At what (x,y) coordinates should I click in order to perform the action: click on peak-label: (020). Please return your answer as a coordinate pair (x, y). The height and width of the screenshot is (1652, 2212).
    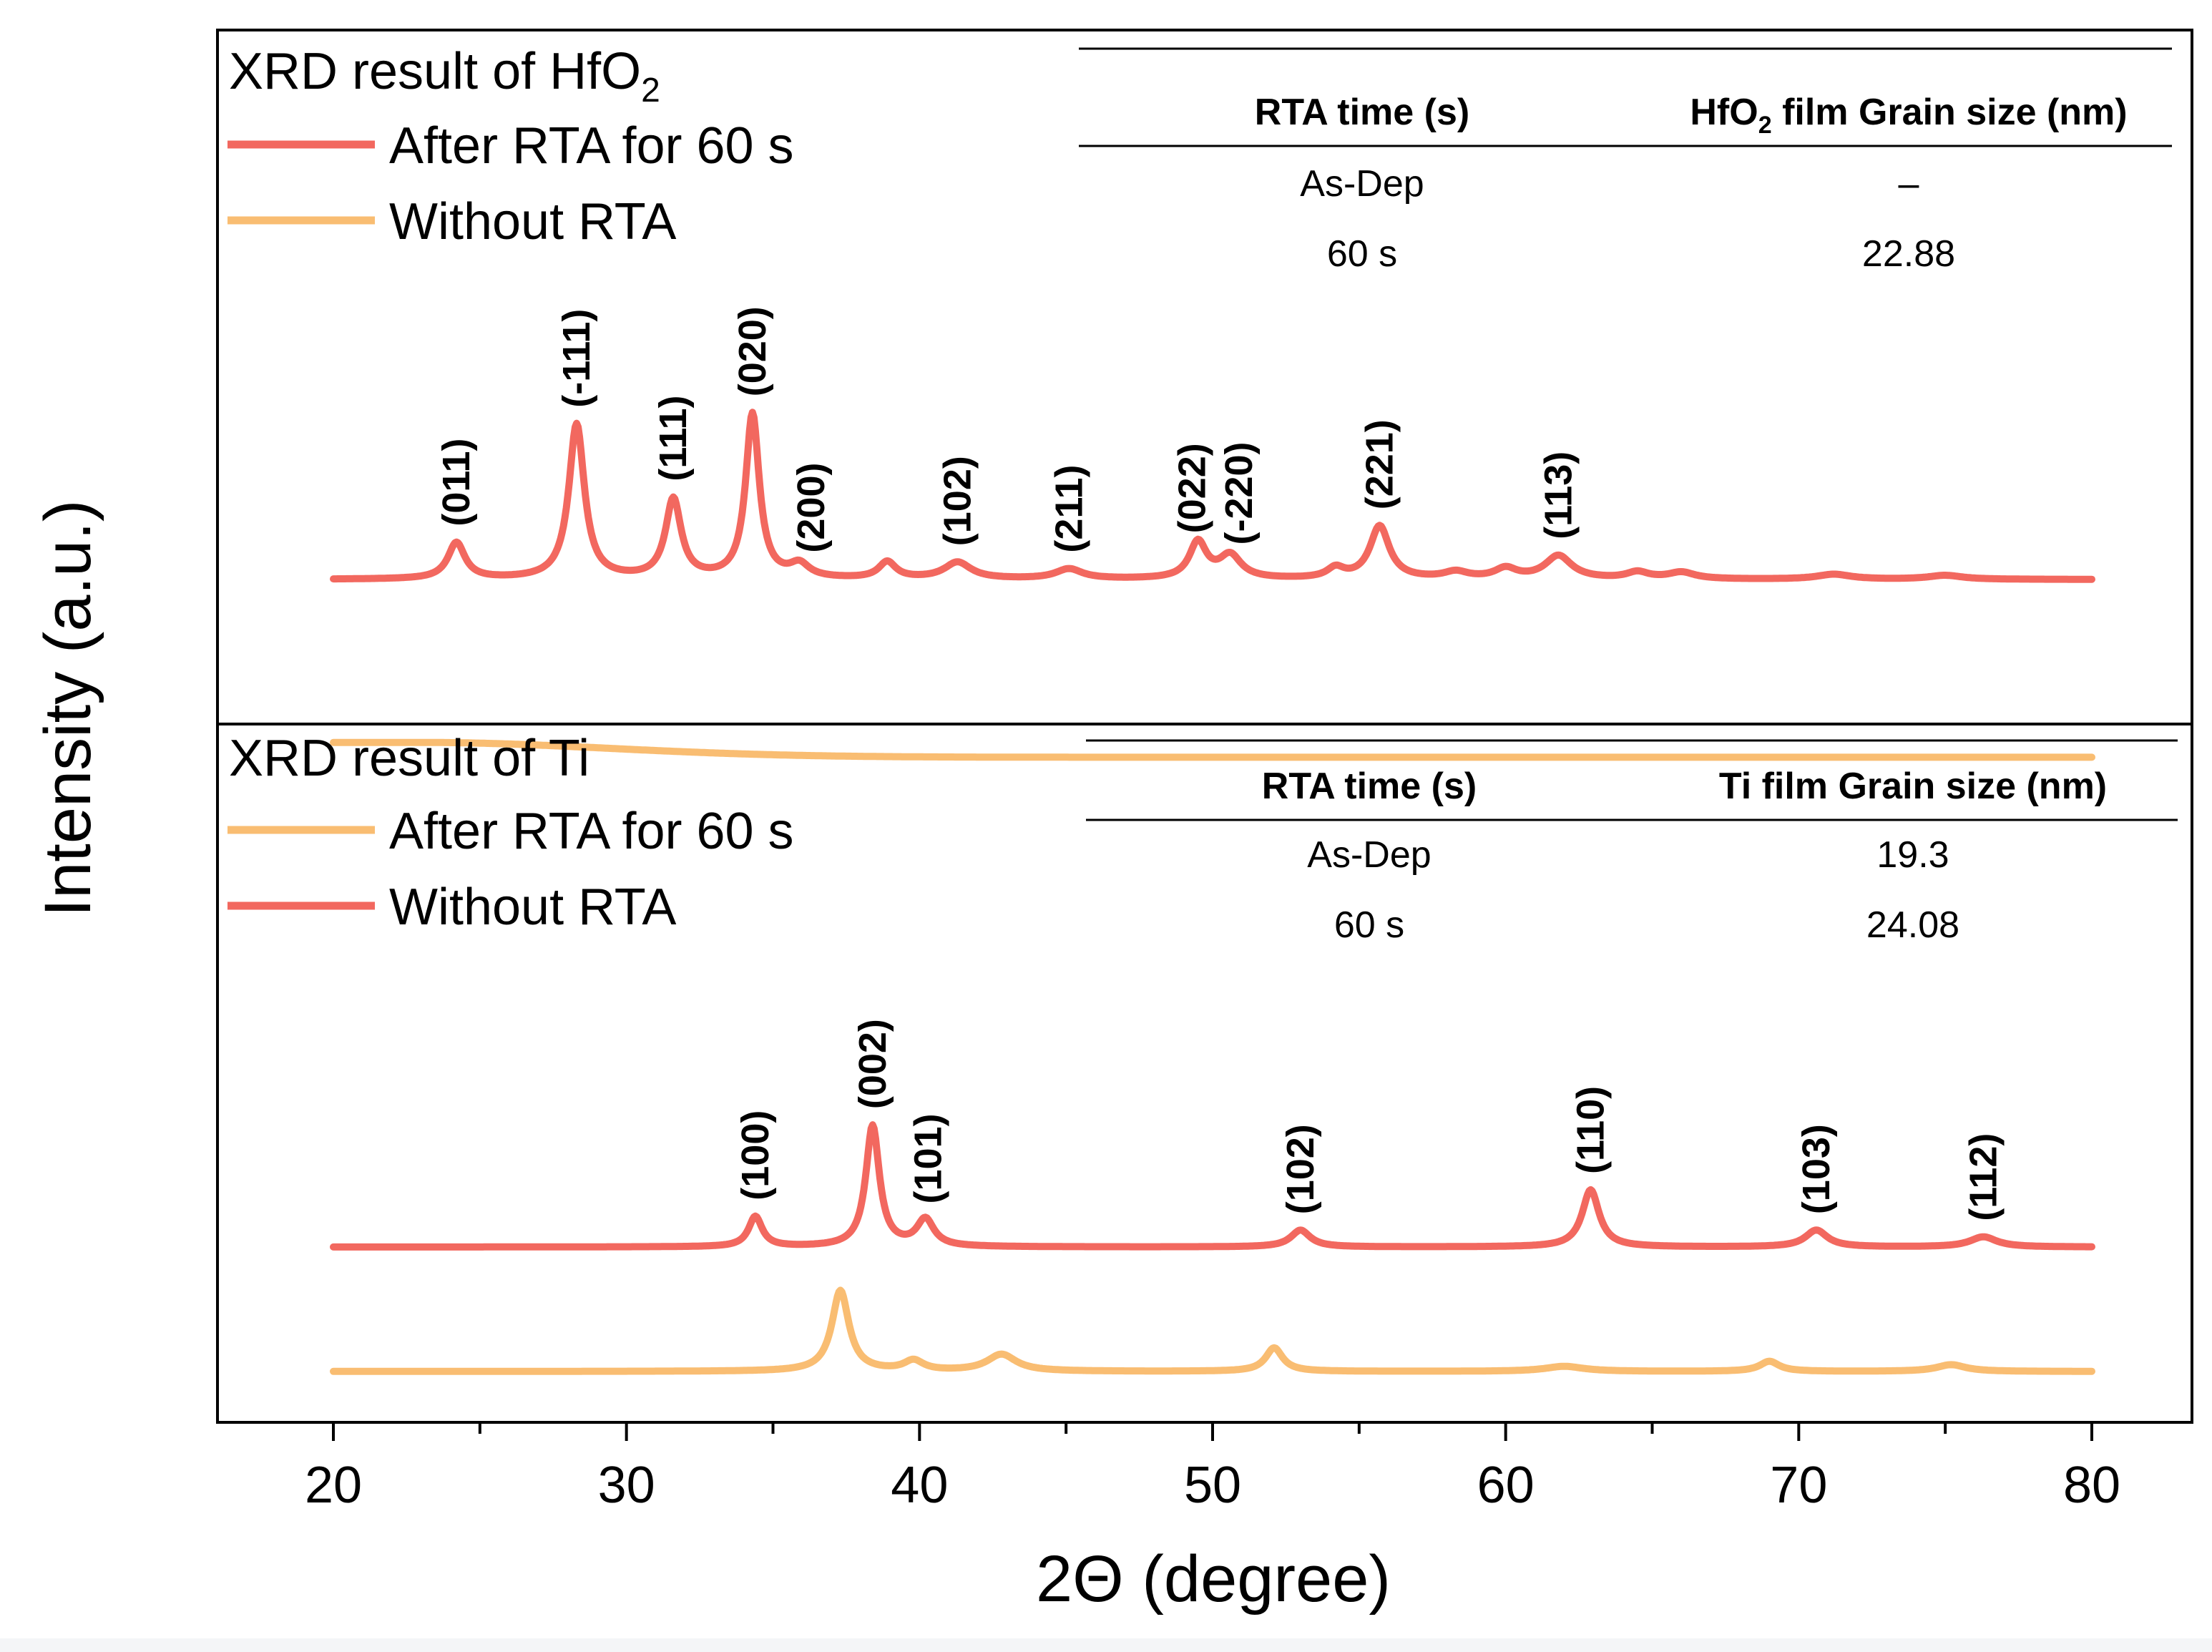
    Looking at the image, I should click on (752, 351).